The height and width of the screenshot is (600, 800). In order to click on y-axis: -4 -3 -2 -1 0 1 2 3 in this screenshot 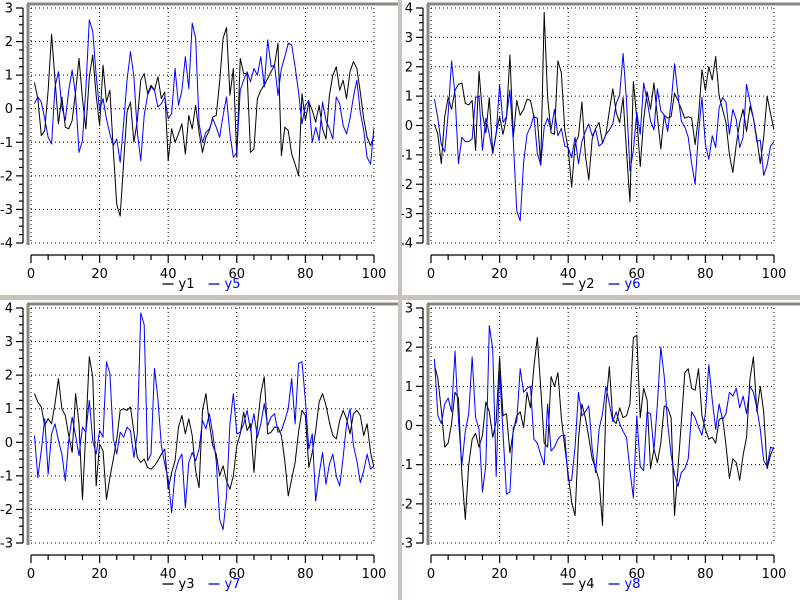, I will do `click(12, 127)`.